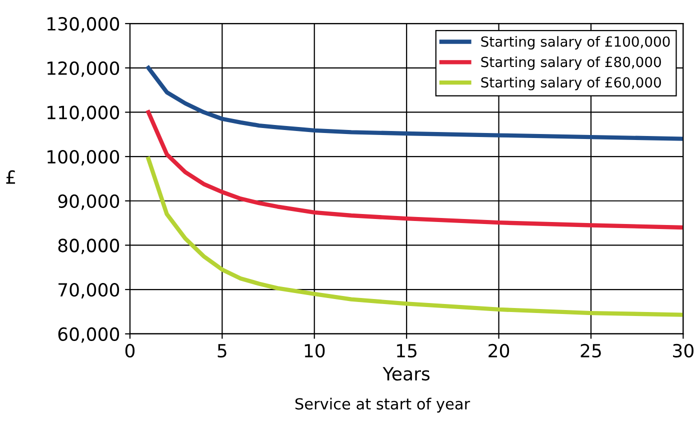  What do you see at coordinates (89, 290) in the screenshot?
I see `y-tick-label: 70,000` at bounding box center [89, 290].